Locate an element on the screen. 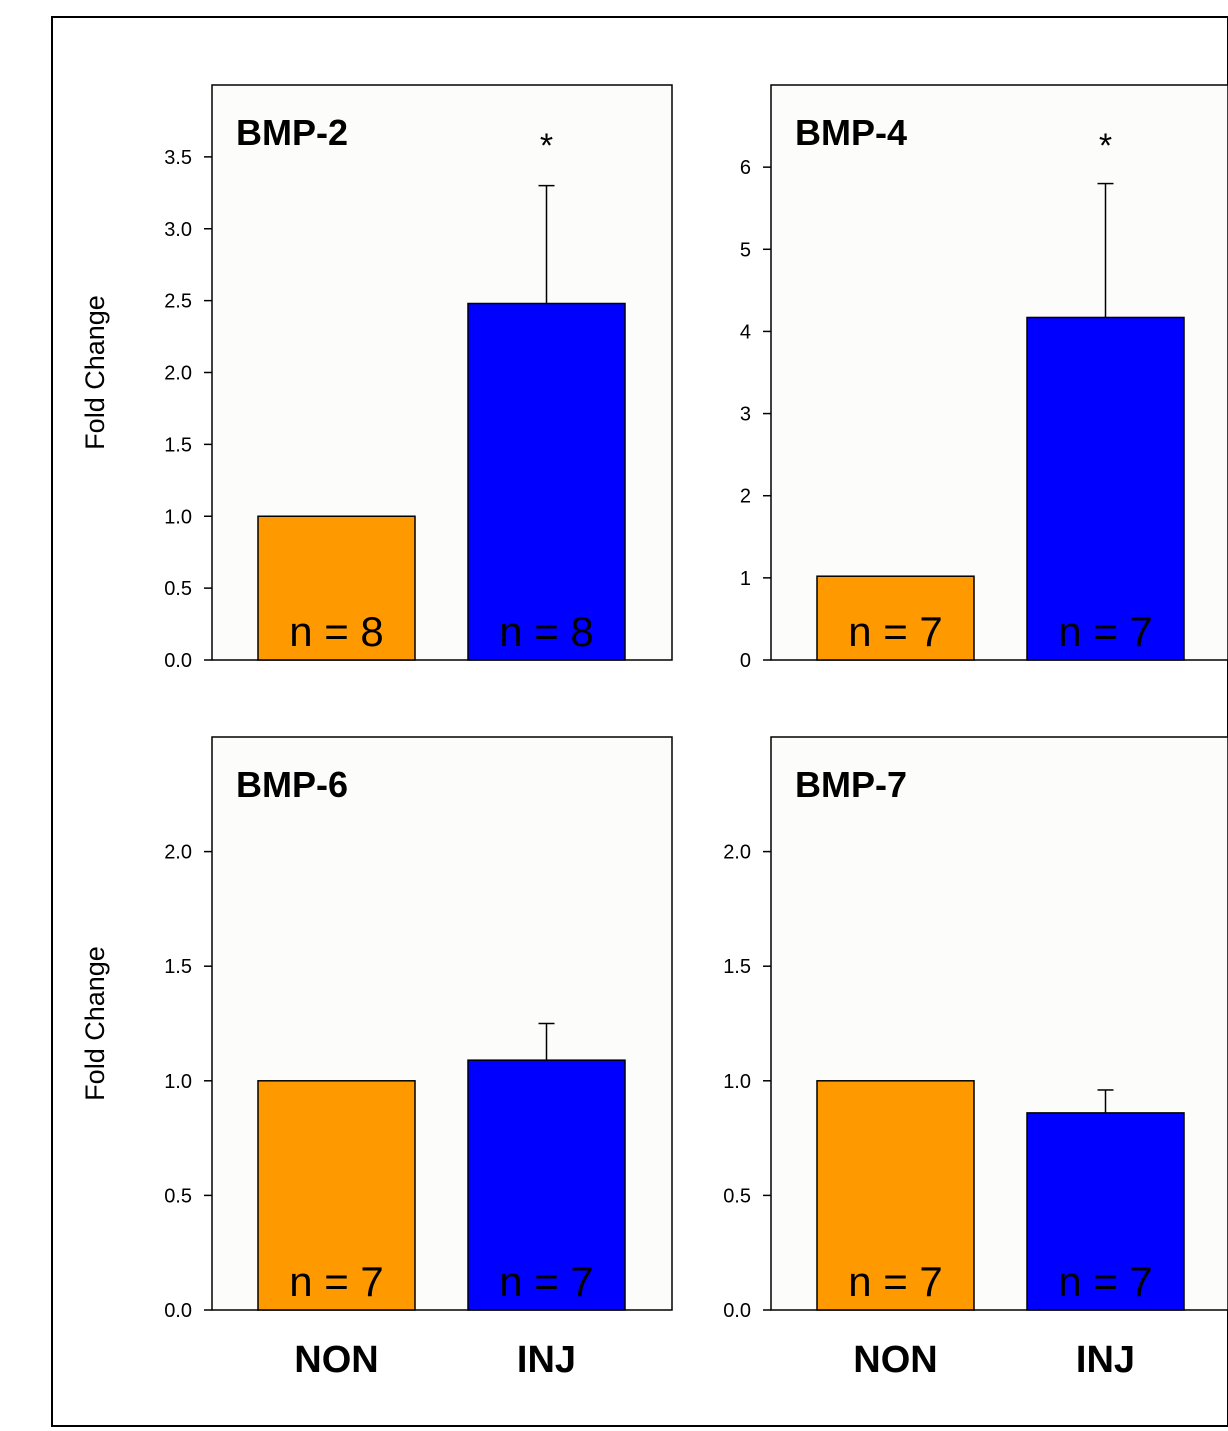 The width and height of the screenshot is (1228, 1431). y-tick-label: 2.5 is located at coordinates (178, 302).